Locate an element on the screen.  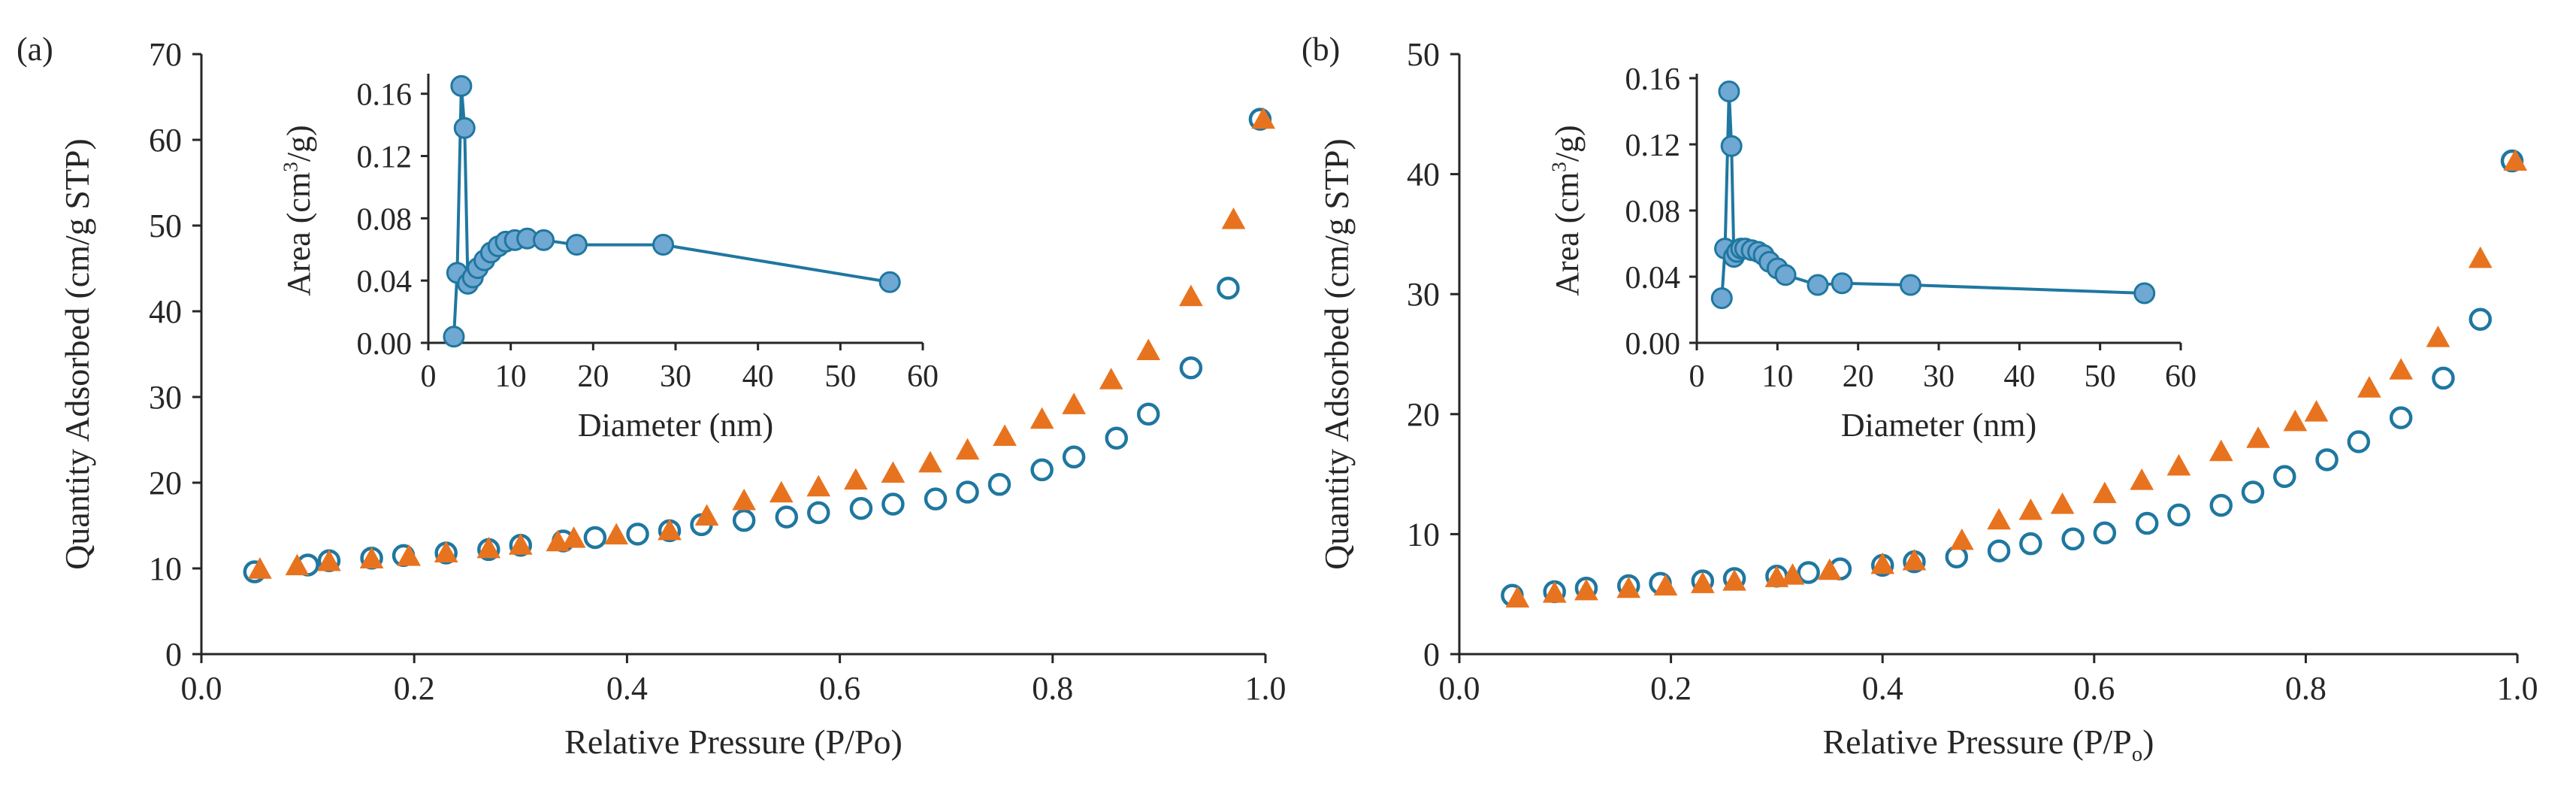
inset-x-tick-label: 40 is located at coordinates (2019, 376).